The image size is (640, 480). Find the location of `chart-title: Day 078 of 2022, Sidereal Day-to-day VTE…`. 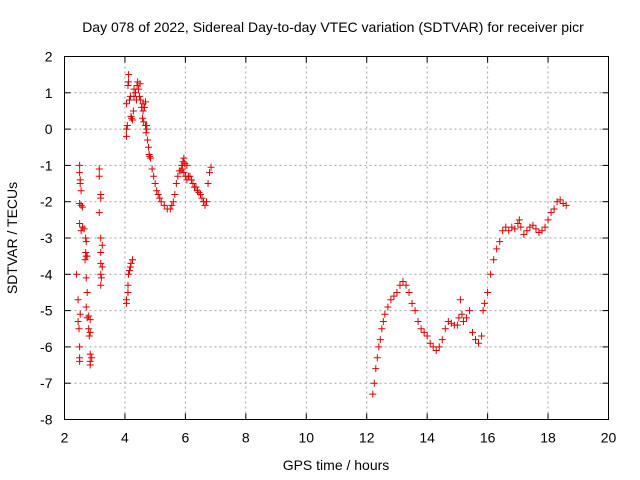

chart-title: Day 078 of 2022, Sidereal Day-to-day VTE… is located at coordinates (333, 27).